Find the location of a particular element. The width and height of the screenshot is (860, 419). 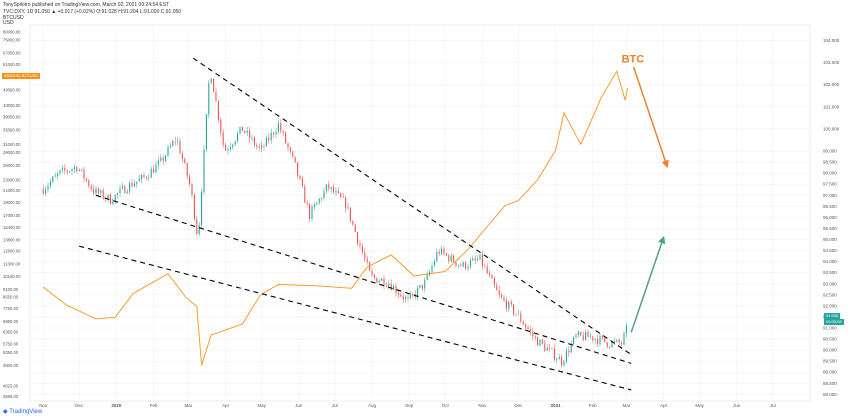

left-y-tick-label: 17000.00 is located at coordinates (12, 215).